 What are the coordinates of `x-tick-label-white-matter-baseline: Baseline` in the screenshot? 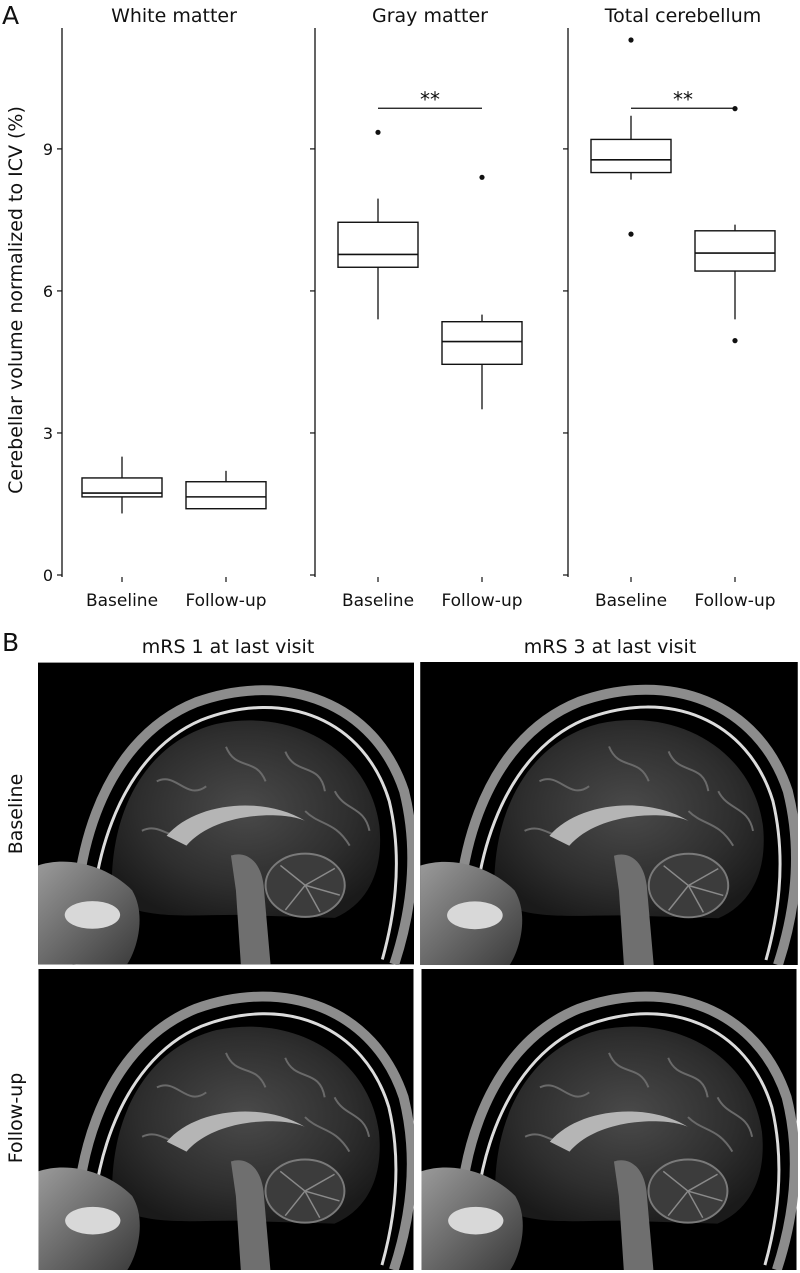 It's located at (122, 601).